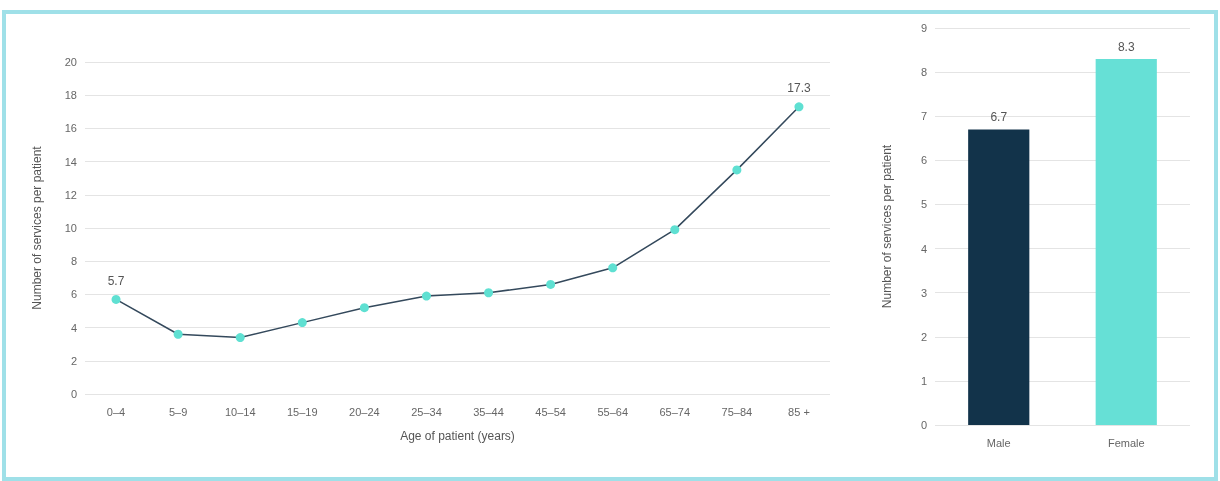 This screenshot has width=1220, height=481. I want to click on x-tick-label: 15–19, so click(302, 411).